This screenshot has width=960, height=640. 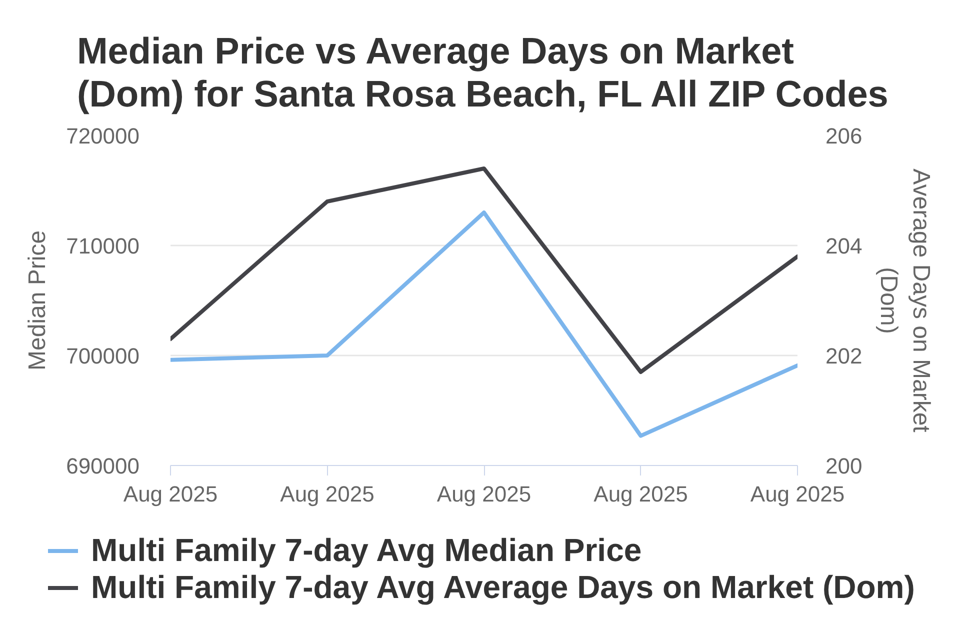 What do you see at coordinates (844, 246) in the screenshot?
I see `y2-tick-label: 204` at bounding box center [844, 246].